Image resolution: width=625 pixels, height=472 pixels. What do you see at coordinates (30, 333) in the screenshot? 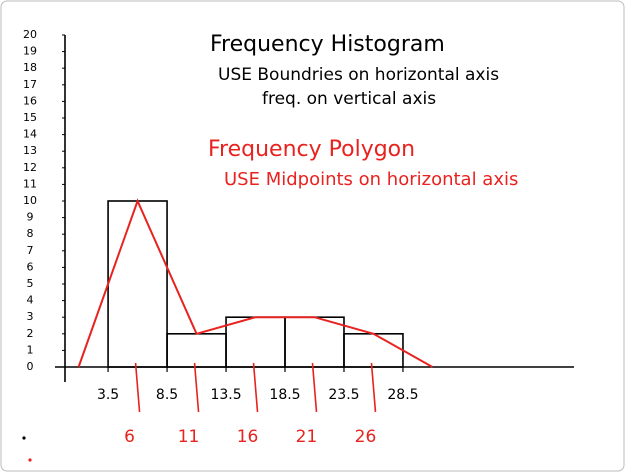
I see `y-tick-label: 2` at bounding box center [30, 333].